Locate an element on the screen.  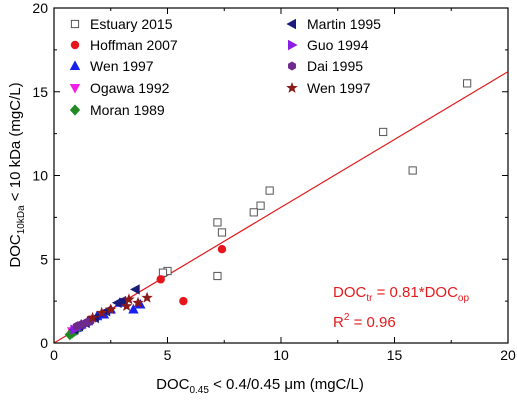
r2-rest: = 0.96 is located at coordinates (372, 322).